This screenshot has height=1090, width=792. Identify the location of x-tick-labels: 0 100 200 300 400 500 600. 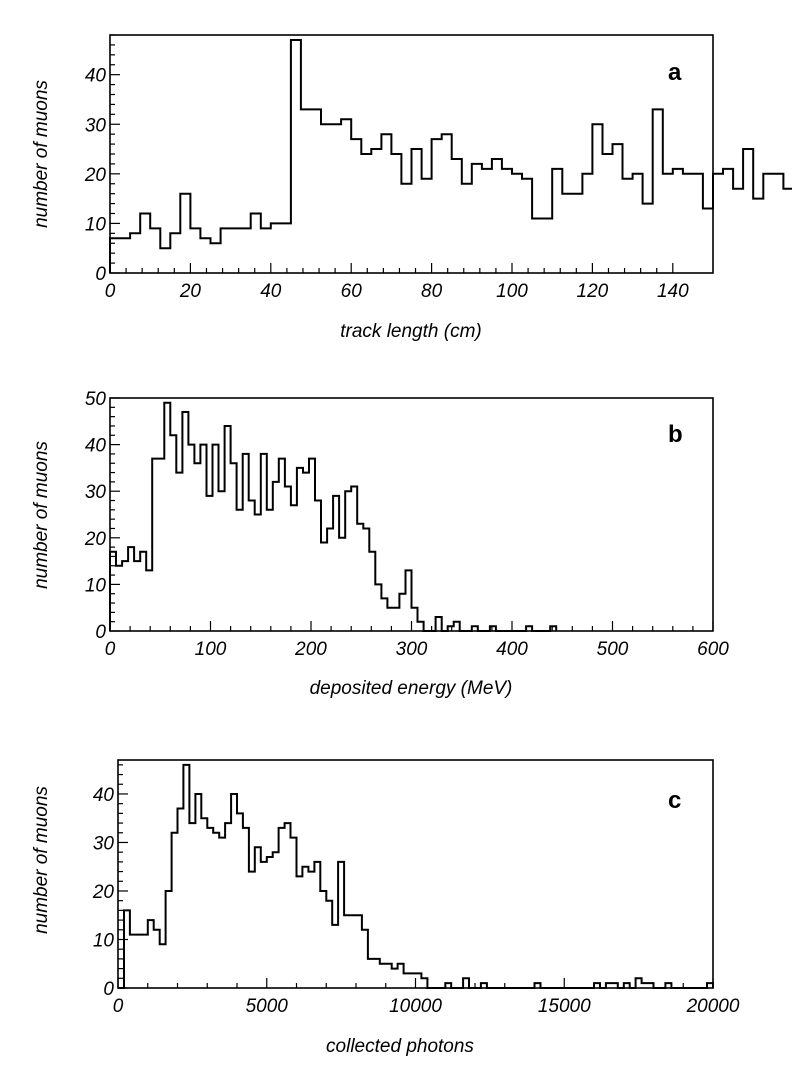
(417, 649).